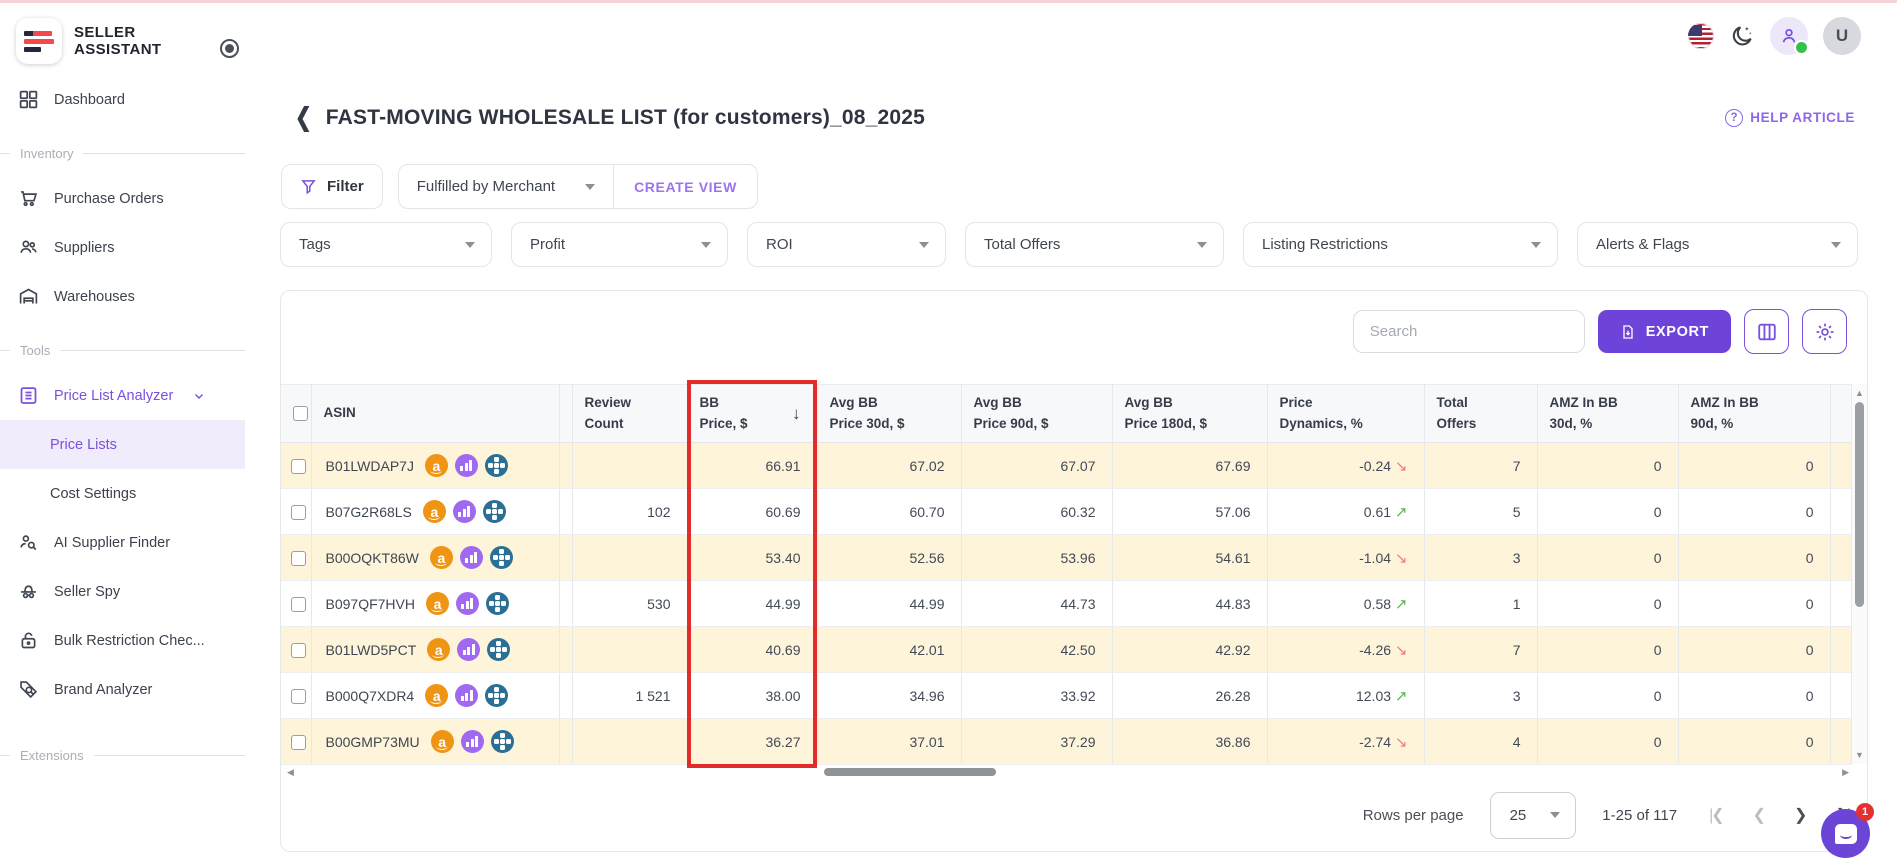  What do you see at coordinates (889, 413) in the screenshot?
I see `column-header-avg30: Avg BB Price 30d, $` at bounding box center [889, 413].